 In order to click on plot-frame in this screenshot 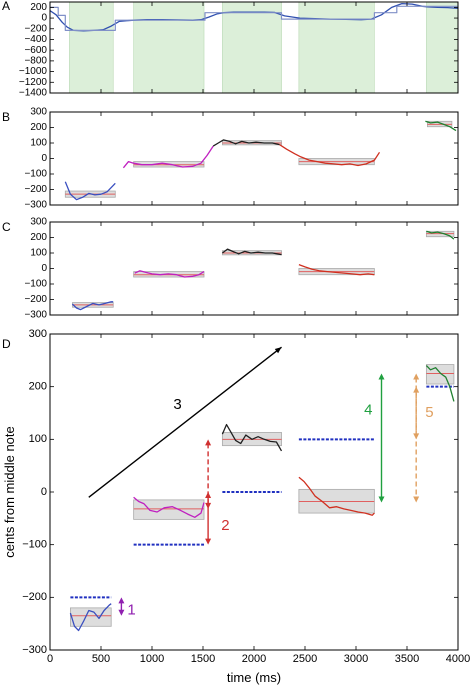, I will do `click(254, 268)`.